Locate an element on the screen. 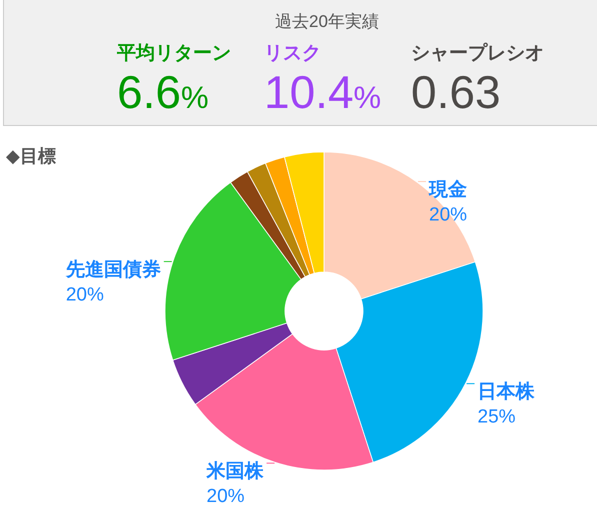 The height and width of the screenshot is (517, 597). slice-label: 先進国債券 is located at coordinates (112, 269).